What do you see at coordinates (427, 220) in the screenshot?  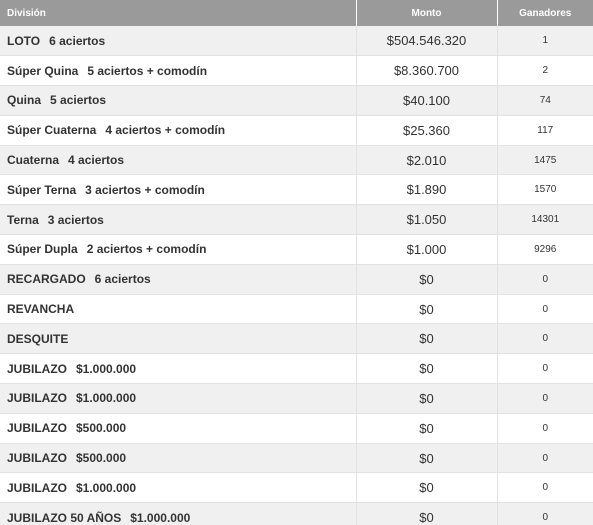 I see `monto-cell: $1.050` at bounding box center [427, 220].